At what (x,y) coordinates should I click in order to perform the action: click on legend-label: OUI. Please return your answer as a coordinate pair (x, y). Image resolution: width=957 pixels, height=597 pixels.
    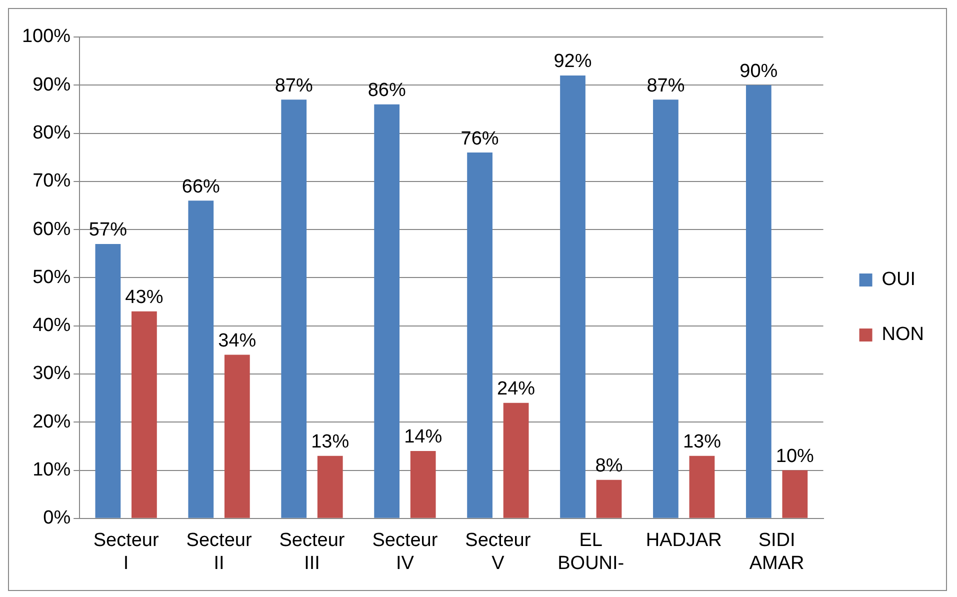
    Looking at the image, I should click on (899, 279).